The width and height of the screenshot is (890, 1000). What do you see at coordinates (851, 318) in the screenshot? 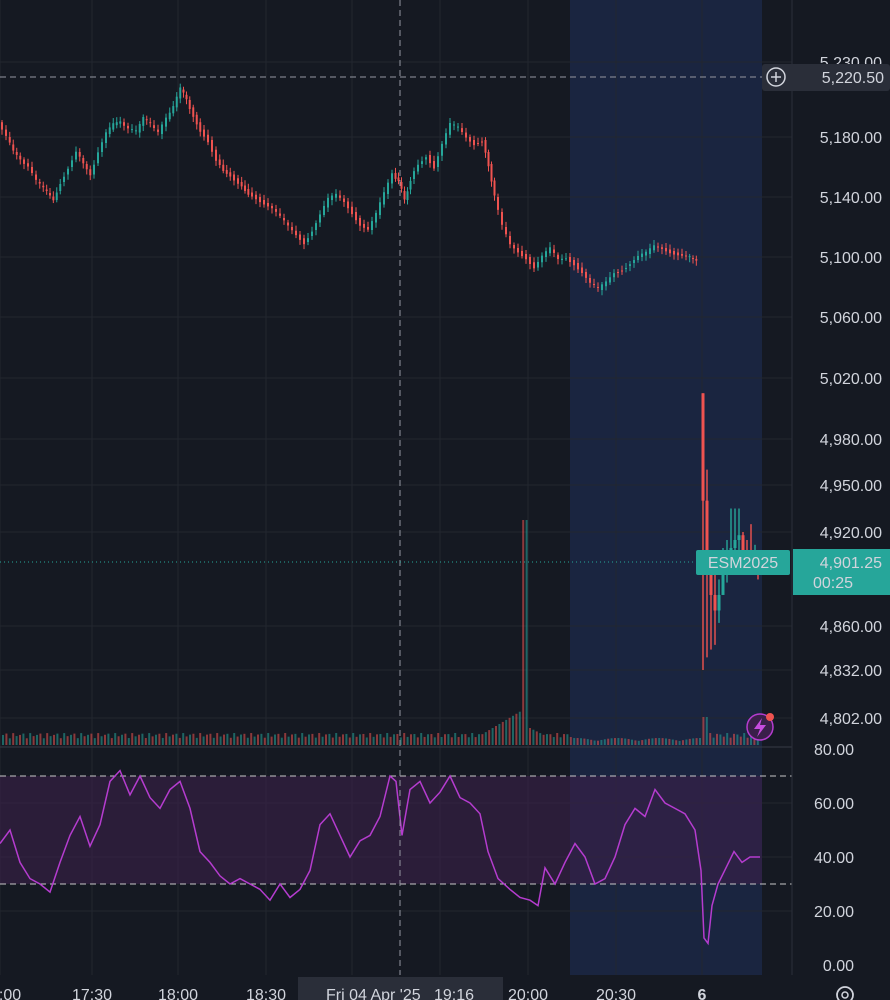
I see `price-tick-label: 5,060.00` at bounding box center [851, 318].